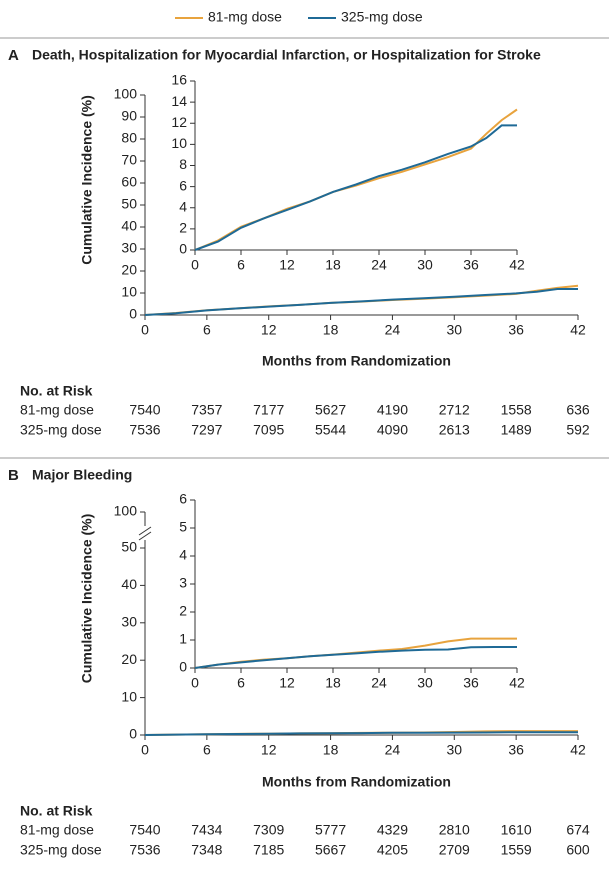 The width and height of the screenshot is (609, 879). What do you see at coordinates (144, 850) in the screenshot?
I see `risk-value: 7536` at bounding box center [144, 850].